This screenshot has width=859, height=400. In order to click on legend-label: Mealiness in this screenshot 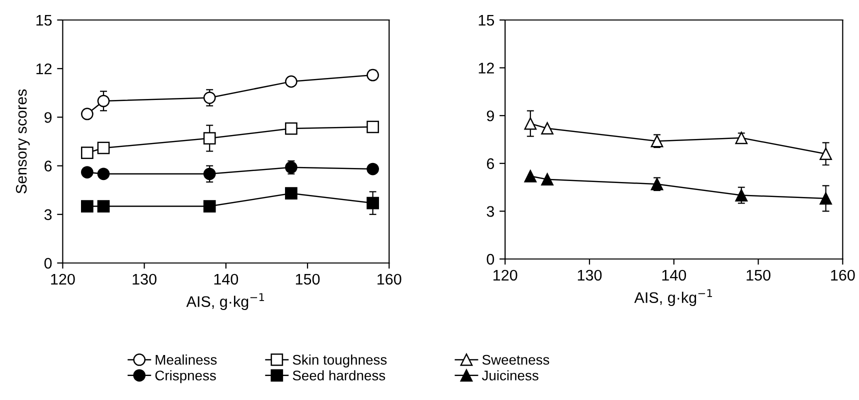, I will do `click(186, 359)`.